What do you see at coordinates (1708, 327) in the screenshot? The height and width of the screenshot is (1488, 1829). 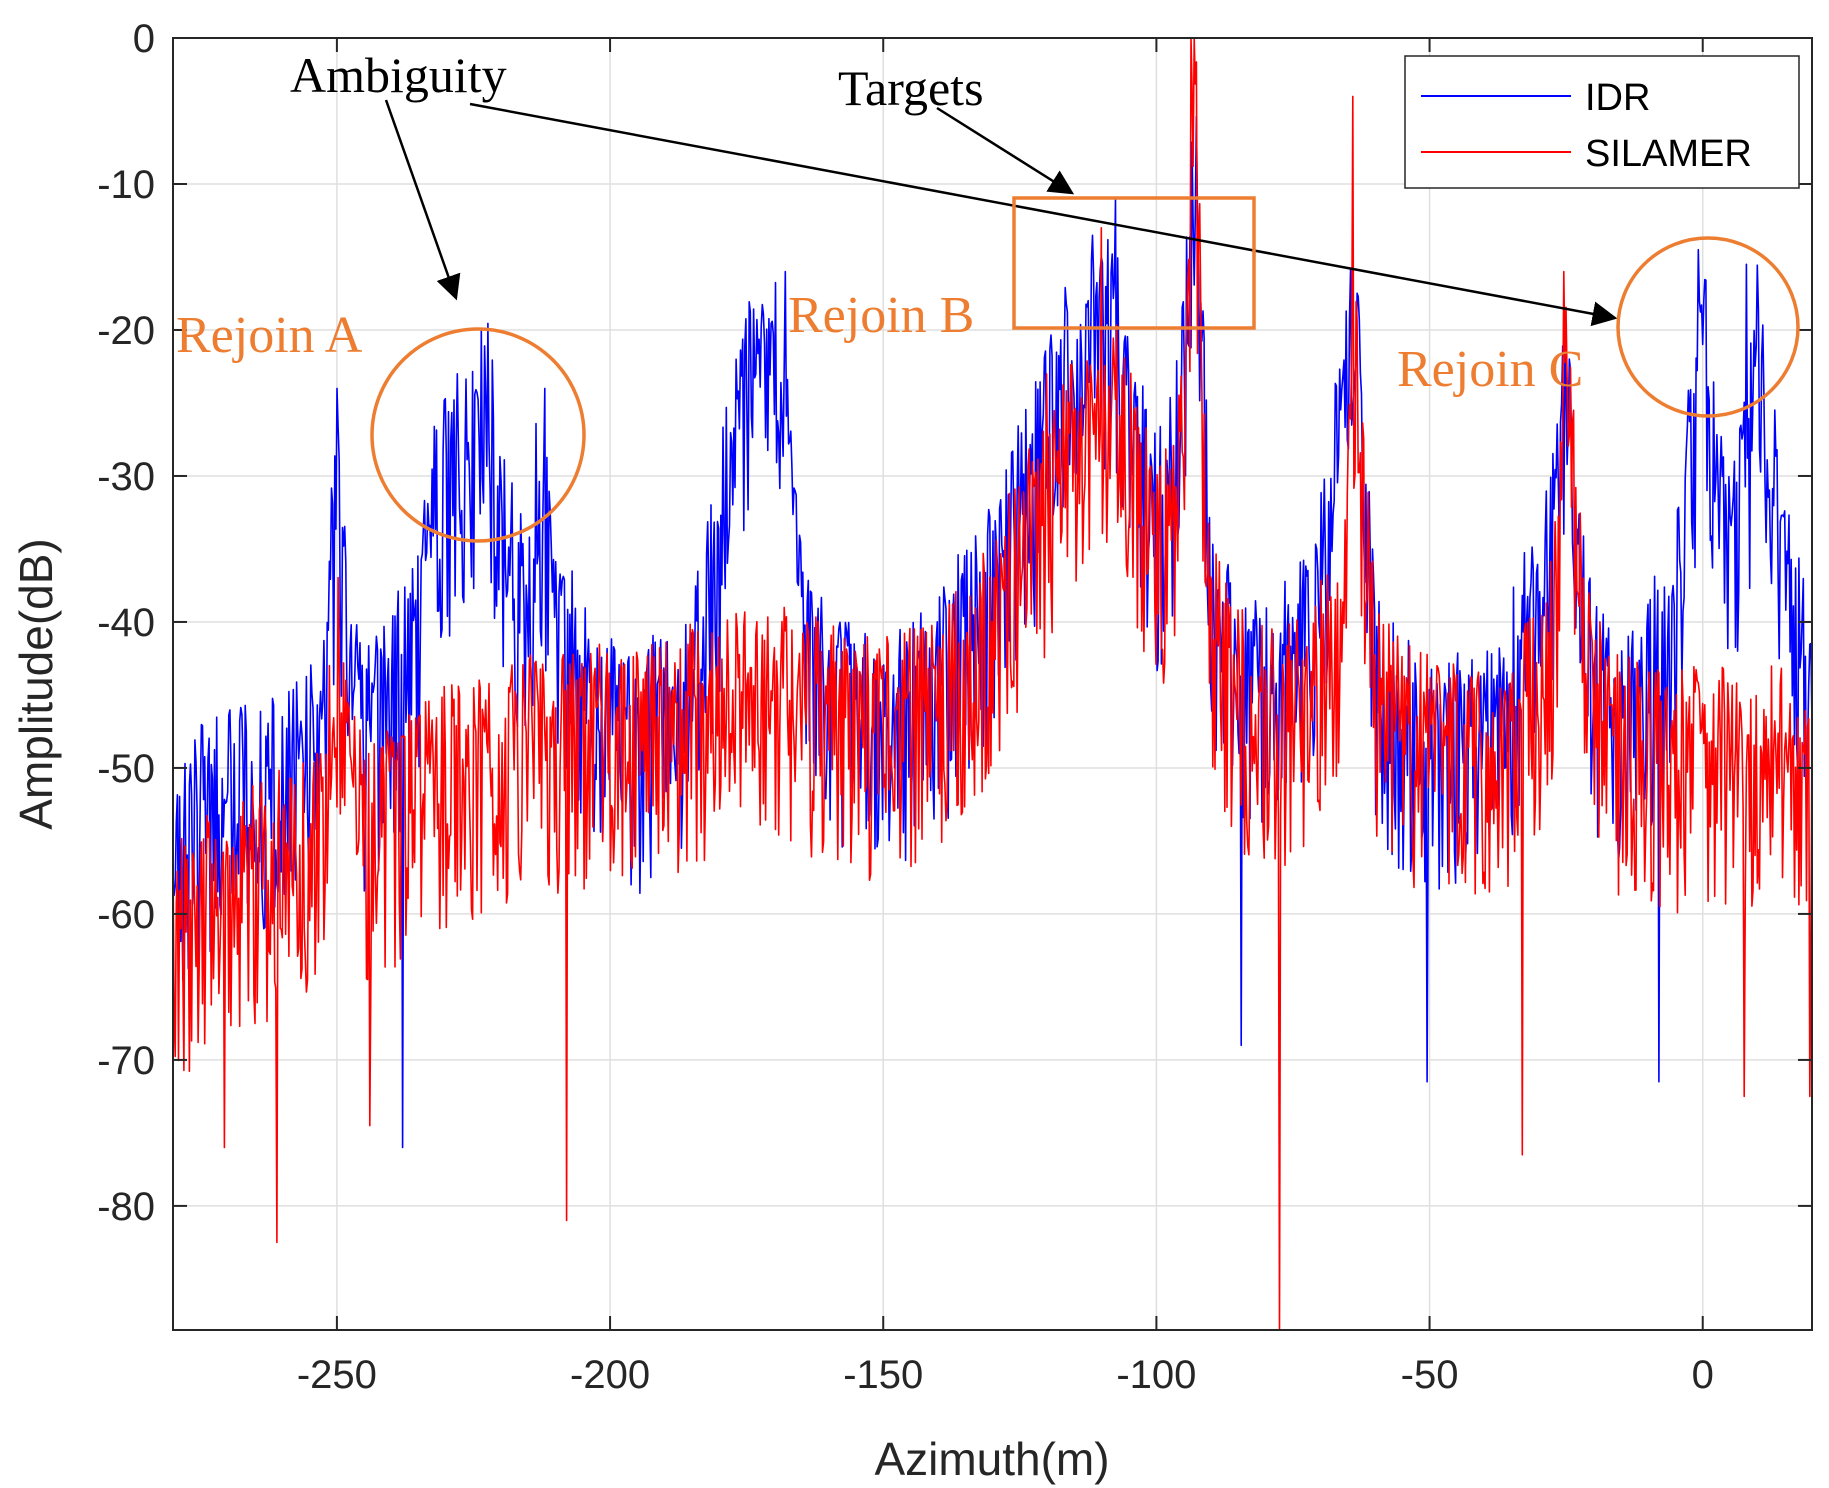 I see `region-c-circle` at bounding box center [1708, 327].